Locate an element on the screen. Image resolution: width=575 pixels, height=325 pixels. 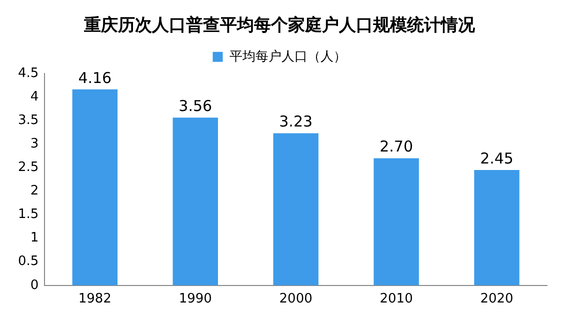
data-label: 2.45 is located at coordinates (497, 158).